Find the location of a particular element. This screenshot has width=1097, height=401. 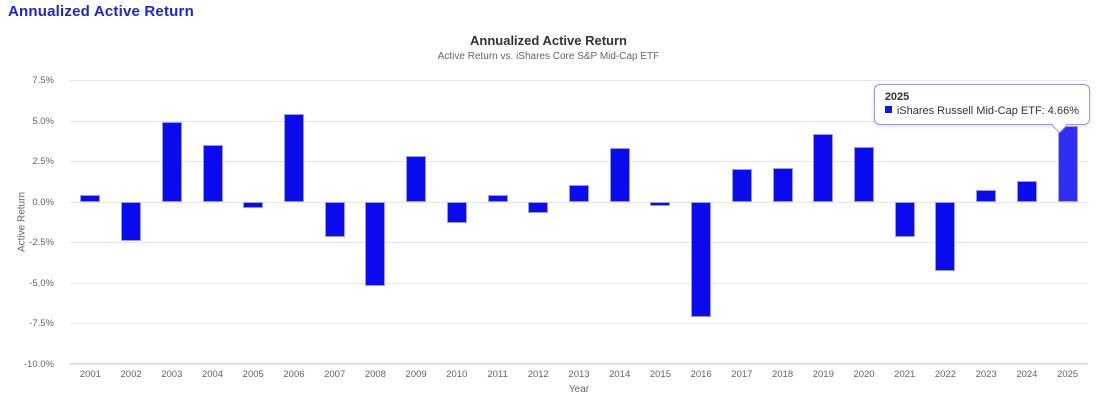

x-tick-label: 2004 is located at coordinates (212, 374).